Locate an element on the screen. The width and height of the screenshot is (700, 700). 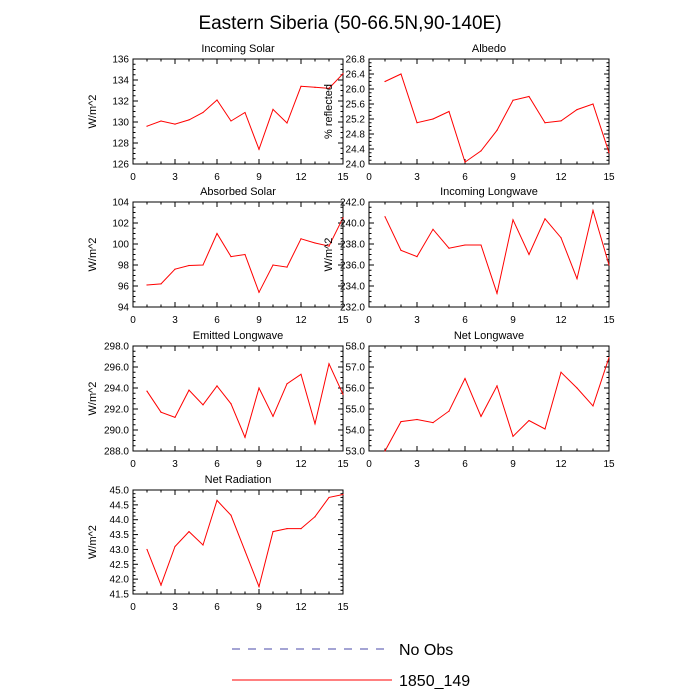
y-tick-label: 42.0 is located at coordinates (120, 580).